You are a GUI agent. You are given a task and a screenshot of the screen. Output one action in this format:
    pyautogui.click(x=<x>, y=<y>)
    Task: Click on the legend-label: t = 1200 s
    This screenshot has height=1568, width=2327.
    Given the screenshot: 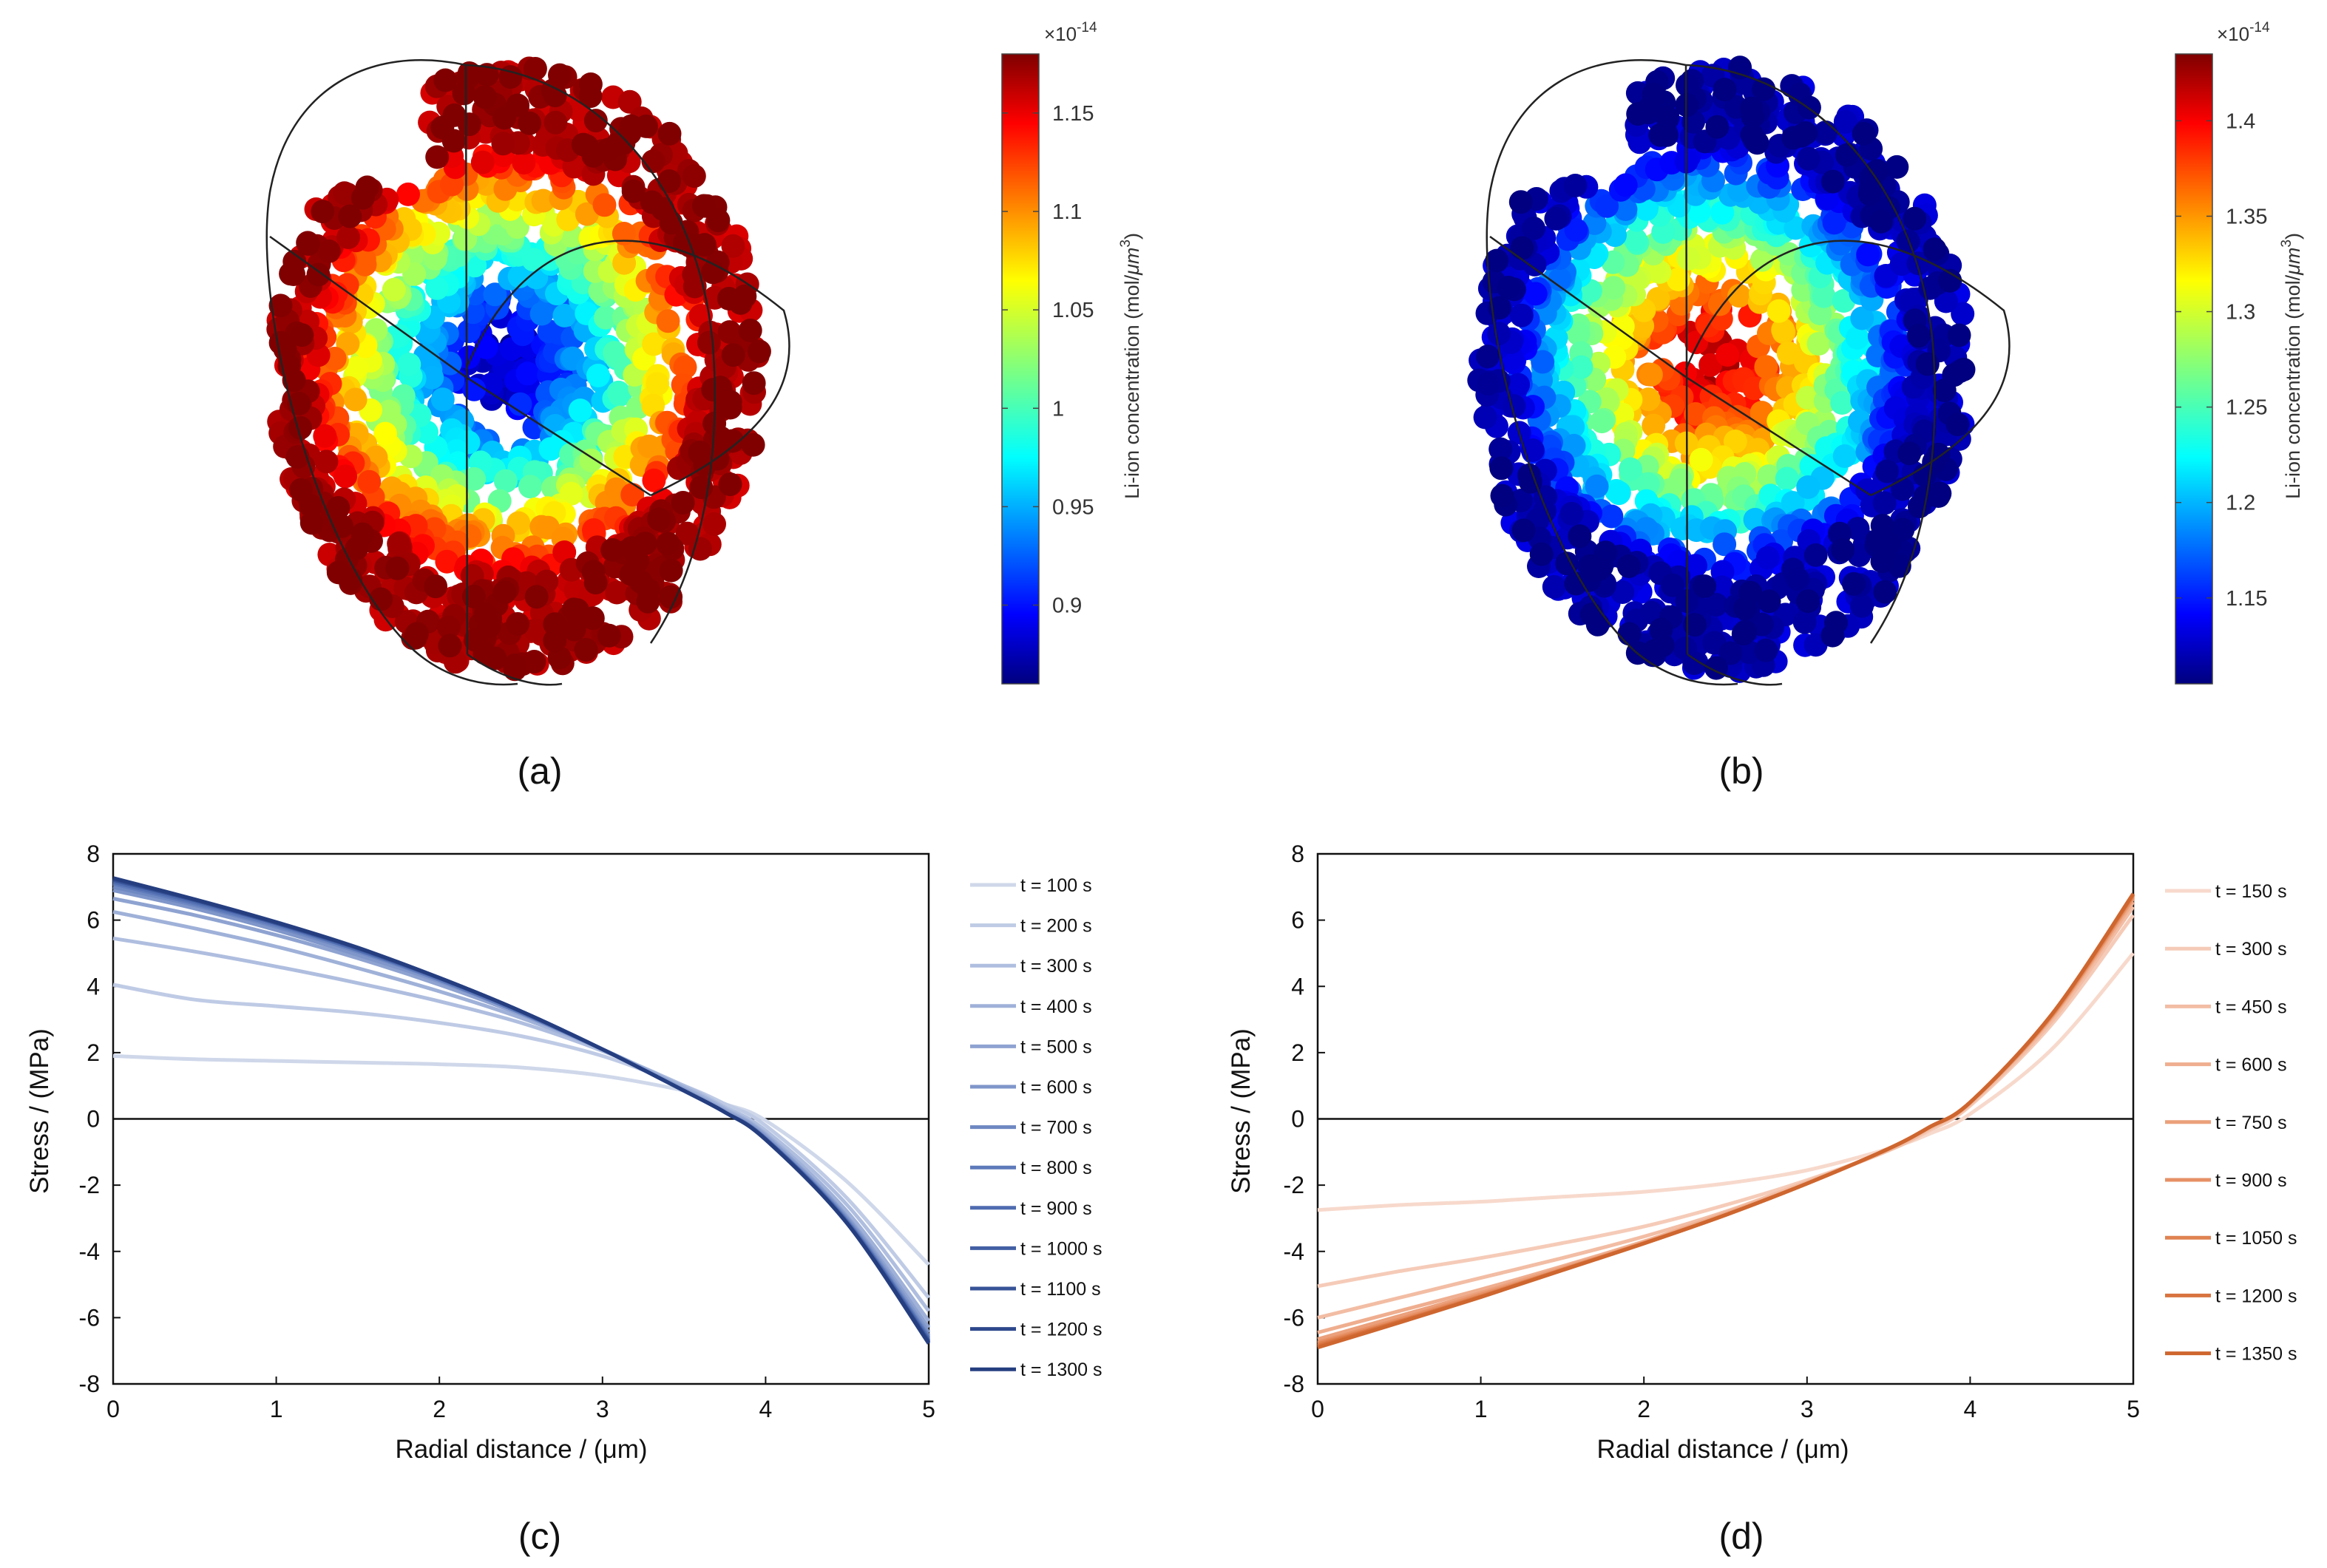 What is the action you would take?
    pyautogui.click(x=1061, y=1330)
    